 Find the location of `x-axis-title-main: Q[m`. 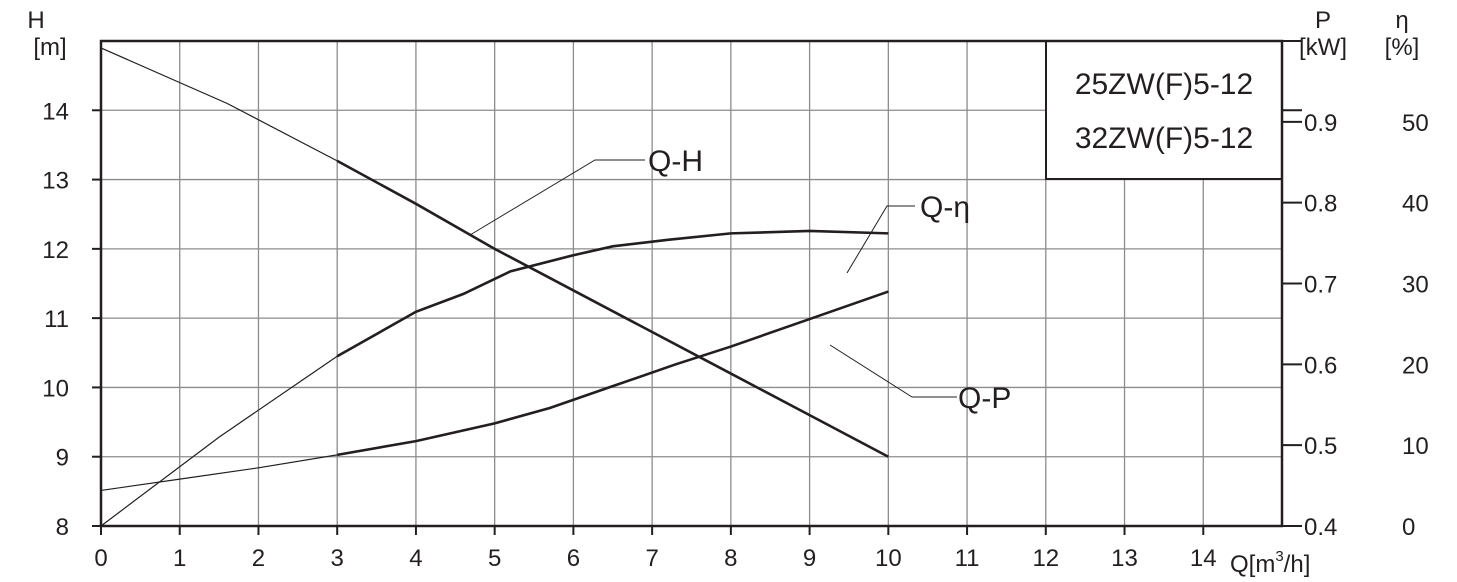

x-axis-title-main: Q[m is located at coordinates (1252, 564).